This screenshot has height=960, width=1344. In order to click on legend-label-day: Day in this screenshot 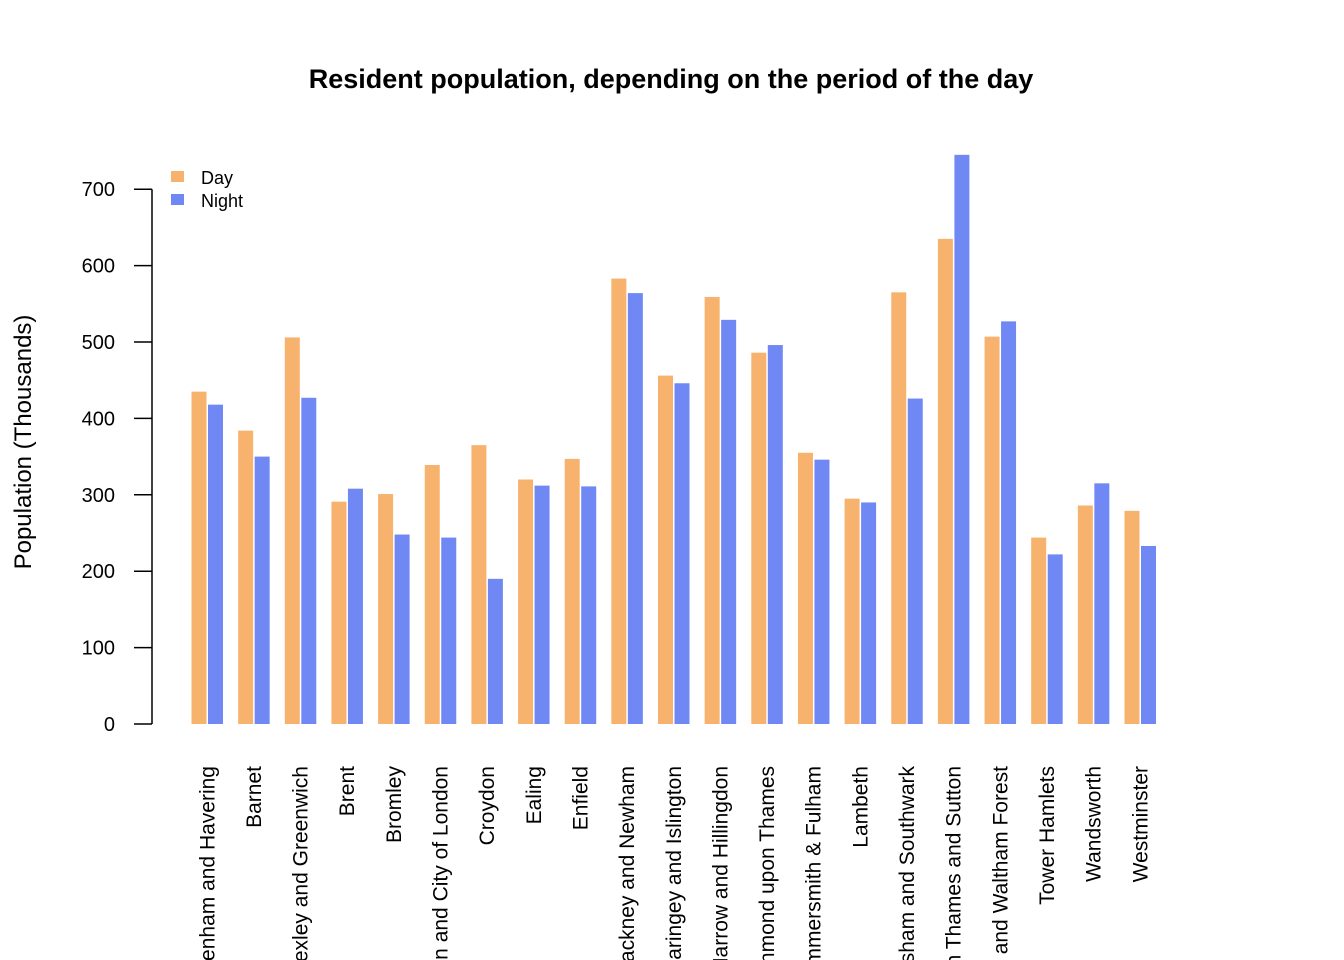, I will do `click(217, 178)`.